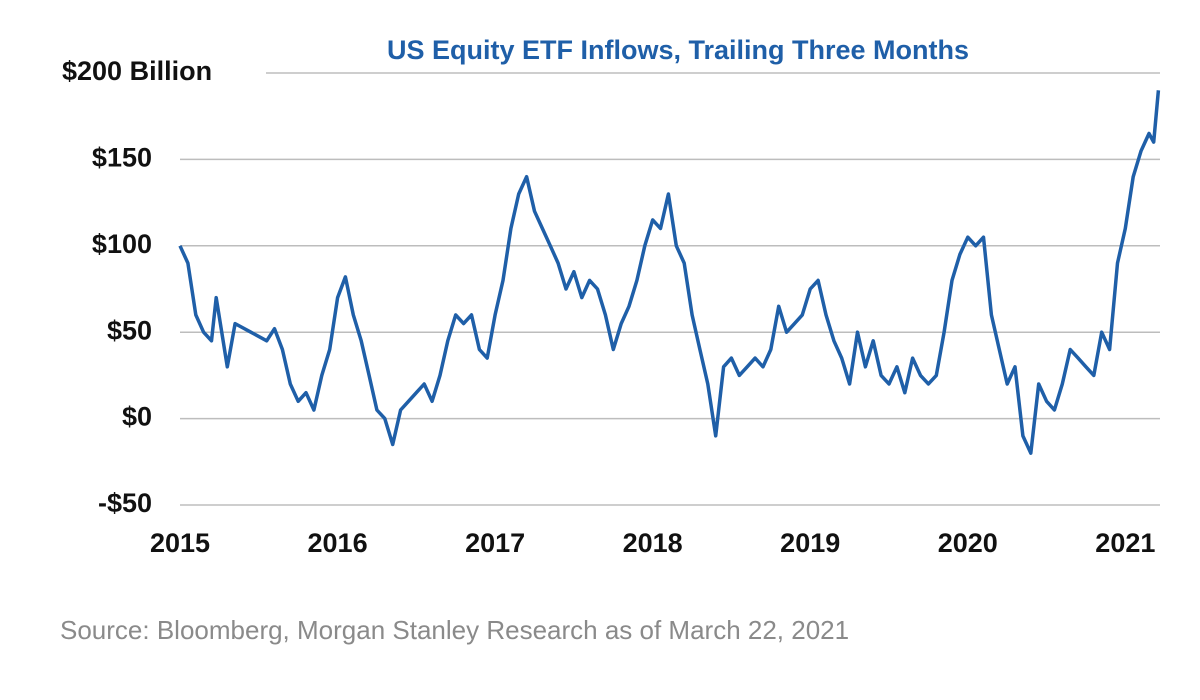 The height and width of the screenshot is (700, 1200). Describe the element at coordinates (653, 543) in the screenshot. I see `x-tick-label: 2018` at that location.